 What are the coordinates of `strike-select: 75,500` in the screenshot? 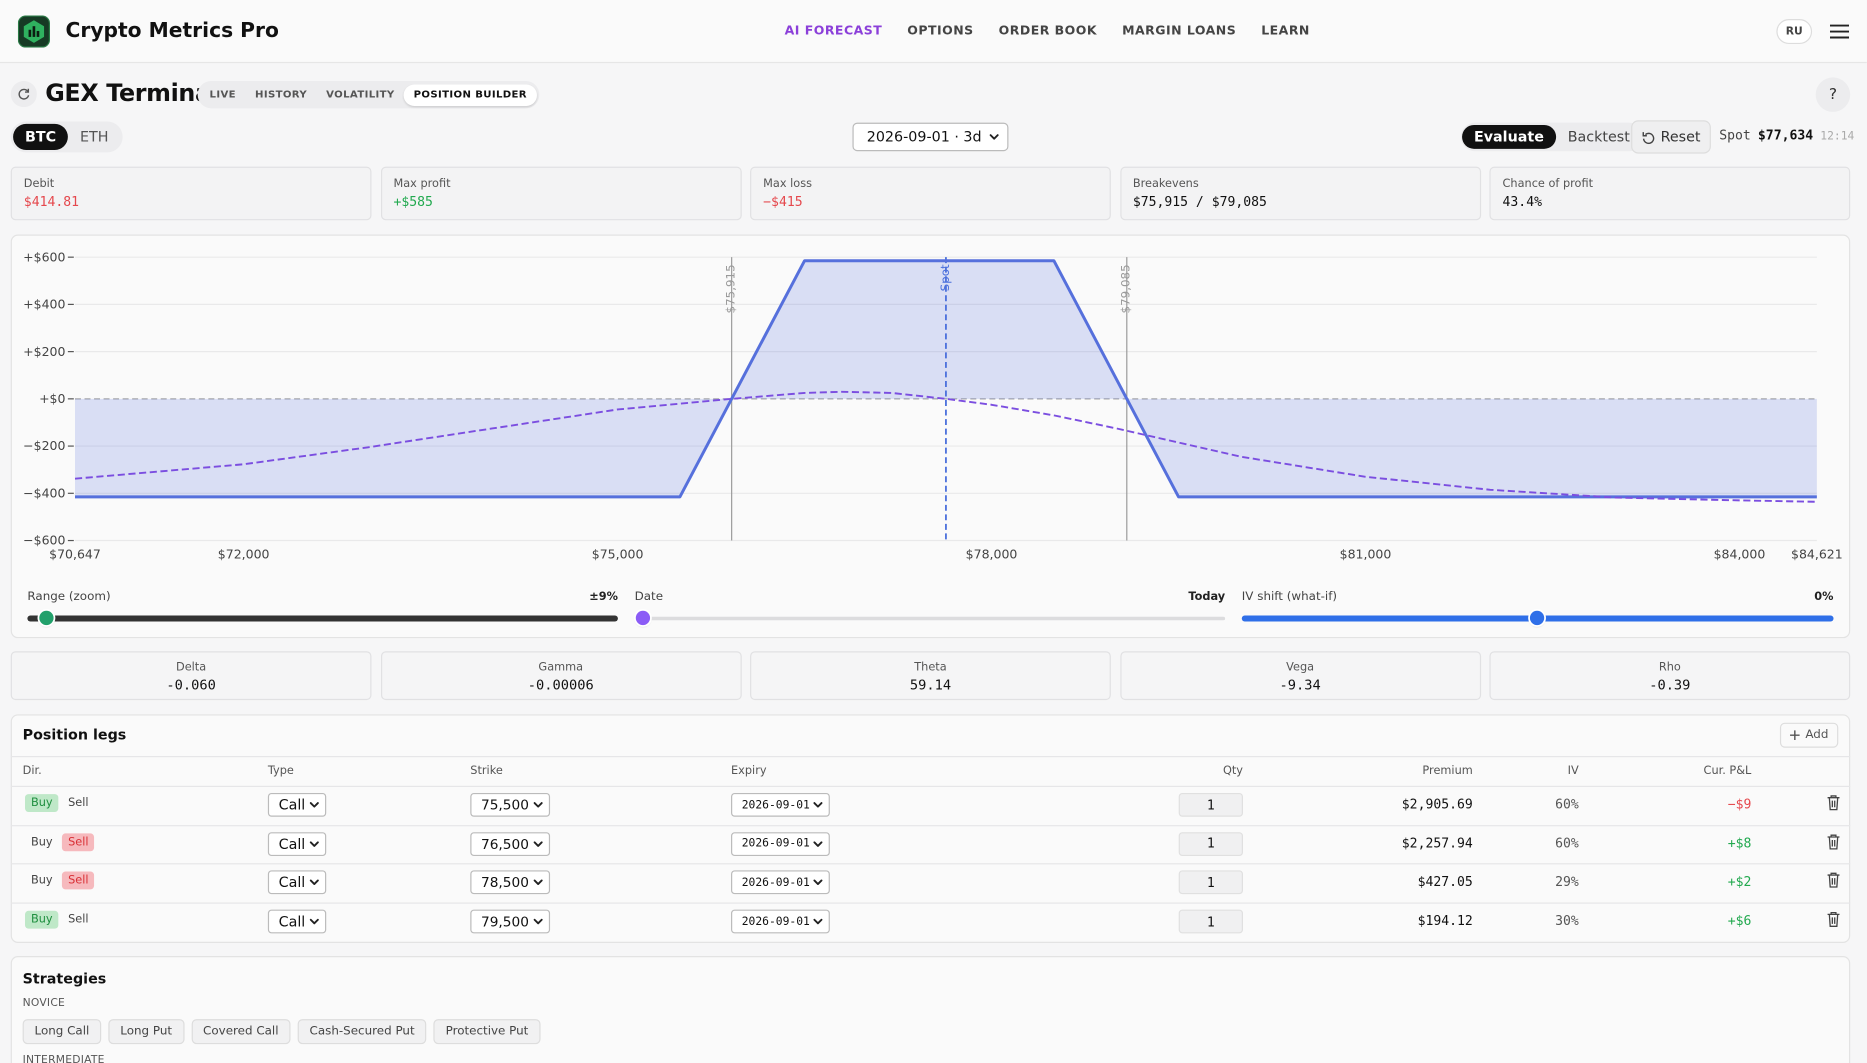 It's located at (510, 804).